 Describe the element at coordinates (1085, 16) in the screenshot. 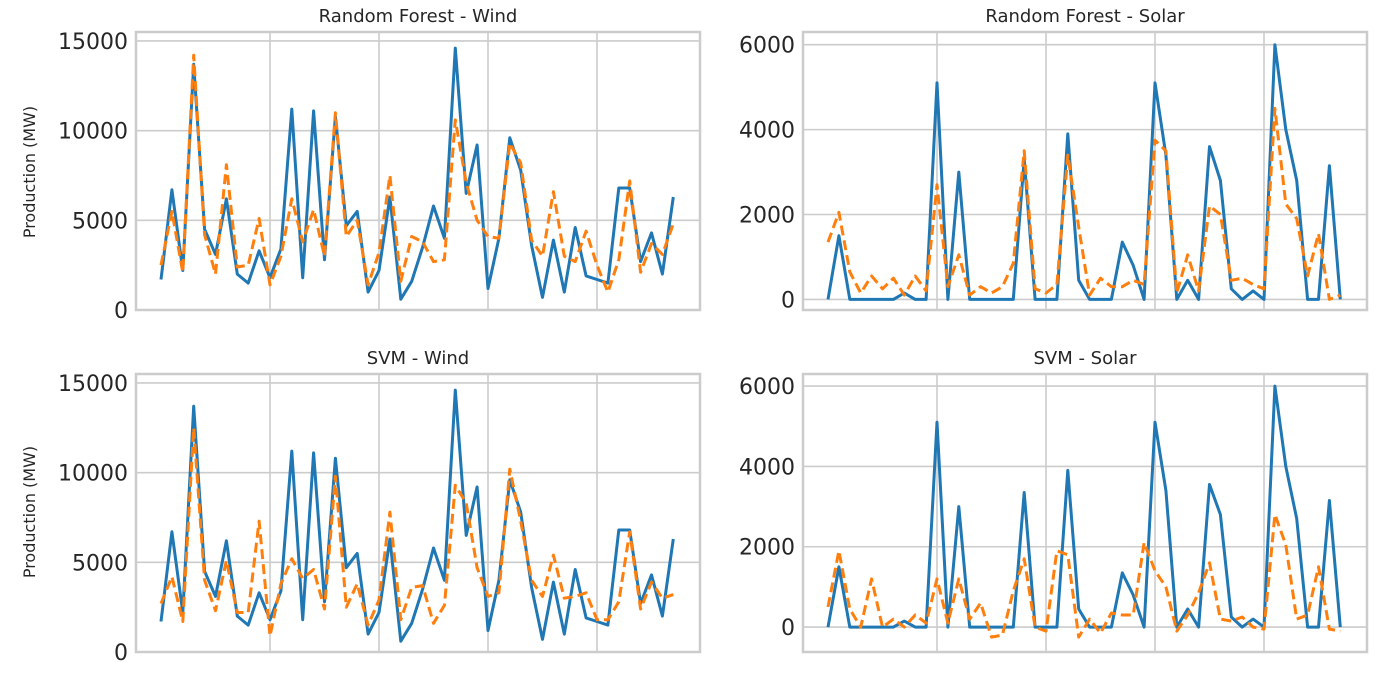

I see `panel-title: Random Forest - Solar` at that location.